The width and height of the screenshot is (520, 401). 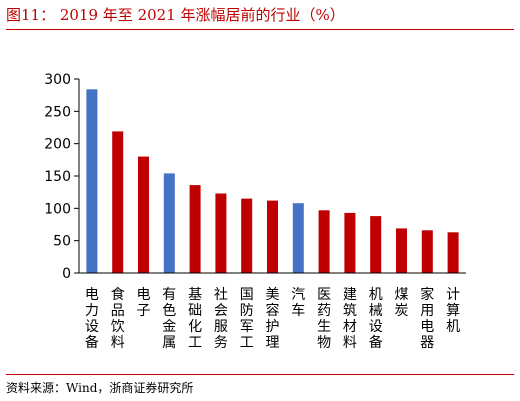 I want to click on bar-美容护理, so click(x=272, y=236).